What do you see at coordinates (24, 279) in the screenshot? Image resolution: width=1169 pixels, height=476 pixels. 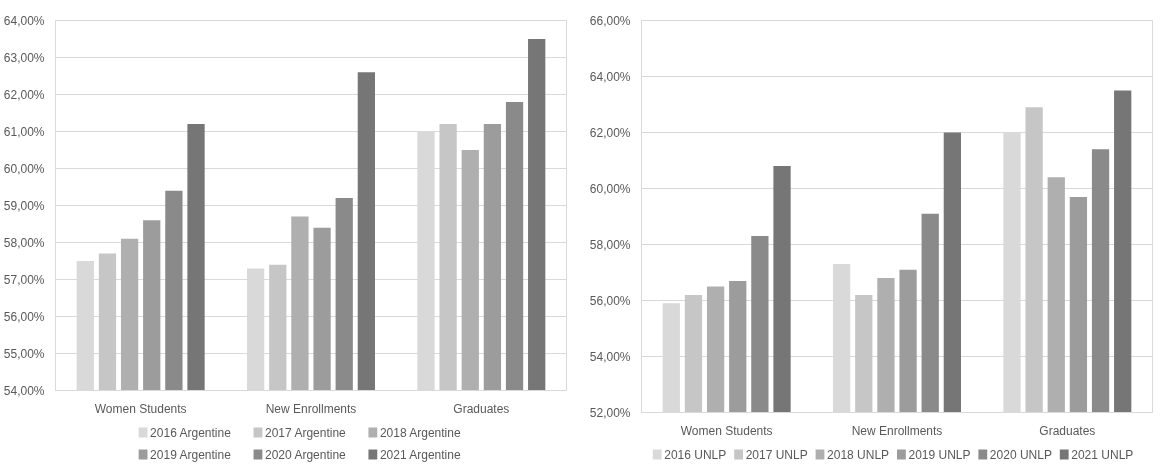 I see `y-tick-label: 57,00%` at bounding box center [24, 279].